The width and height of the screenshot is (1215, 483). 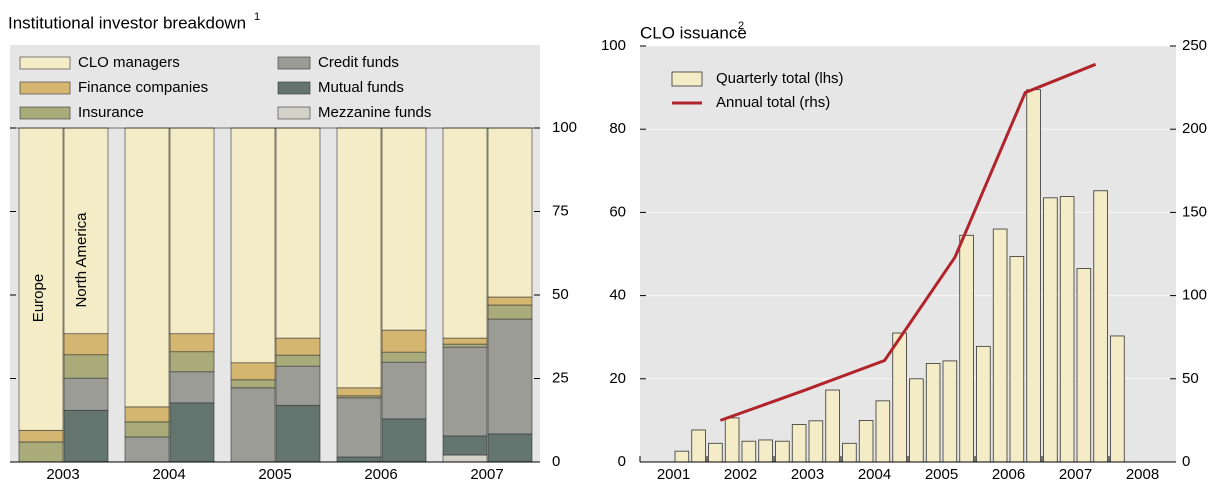 I want to click on x-tick-label: 2003, so click(x=62, y=474).